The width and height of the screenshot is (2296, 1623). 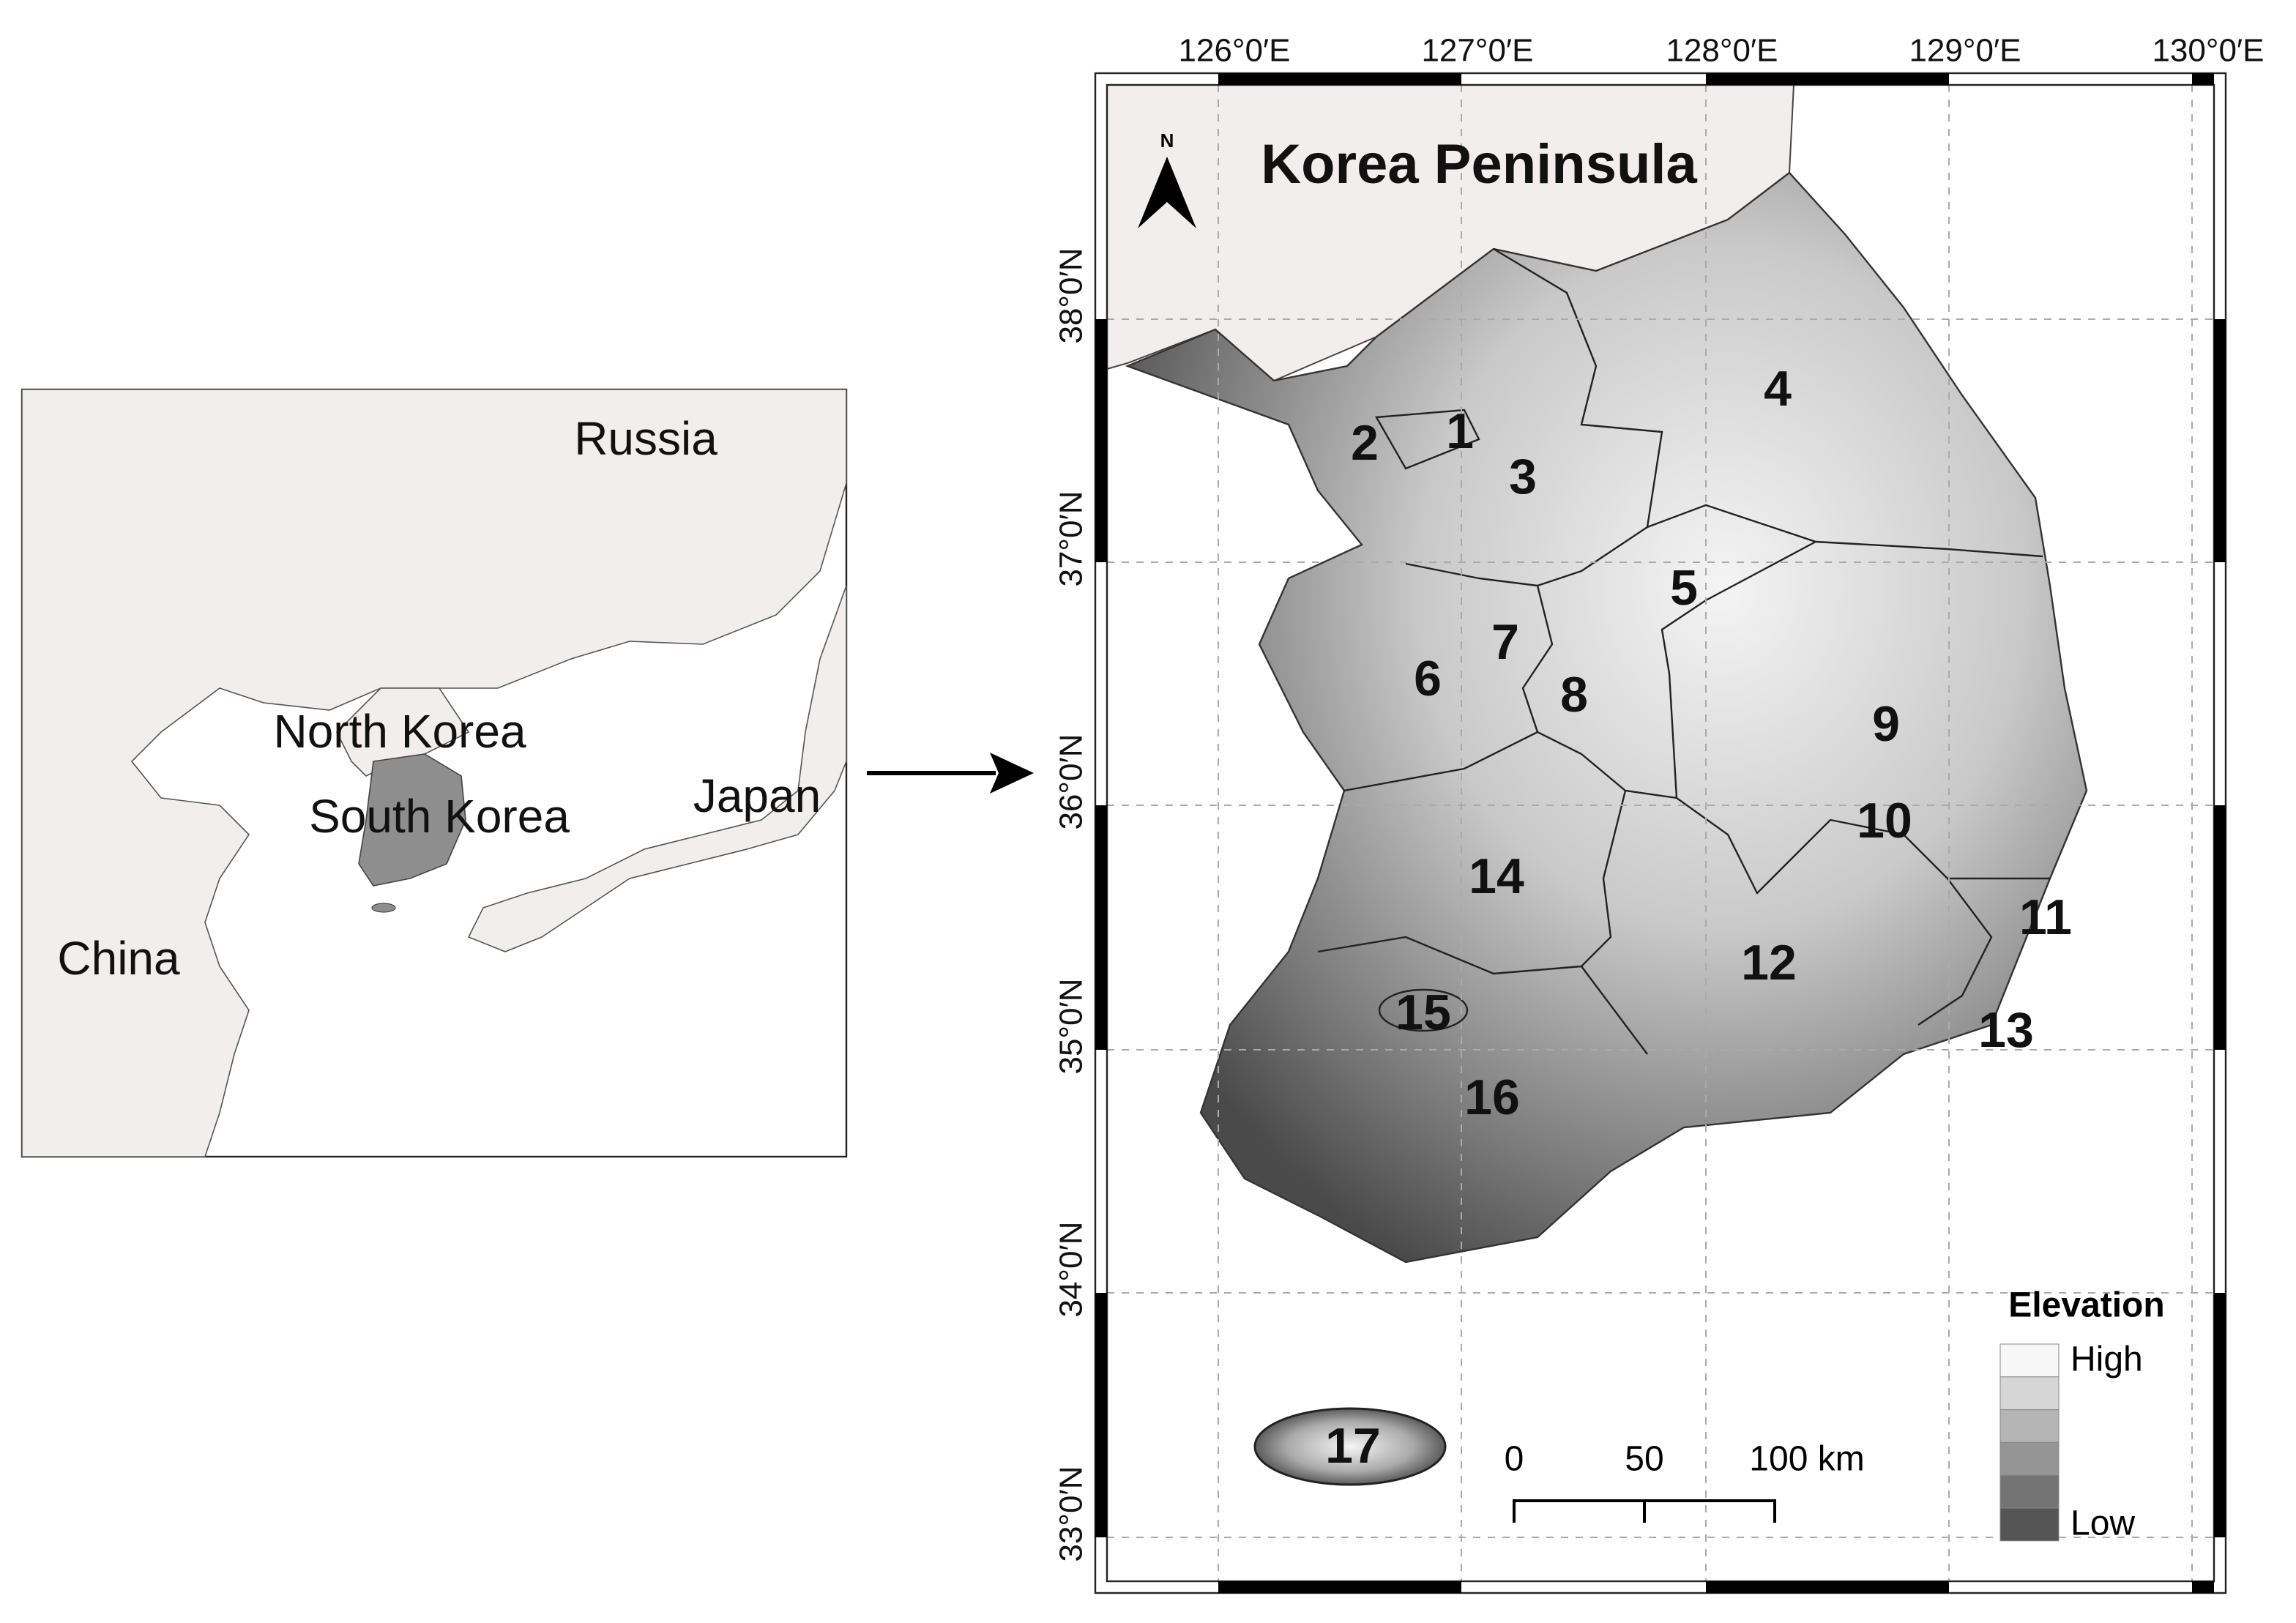 I want to click on lat-label: 37°0′N, so click(x=1071, y=538).